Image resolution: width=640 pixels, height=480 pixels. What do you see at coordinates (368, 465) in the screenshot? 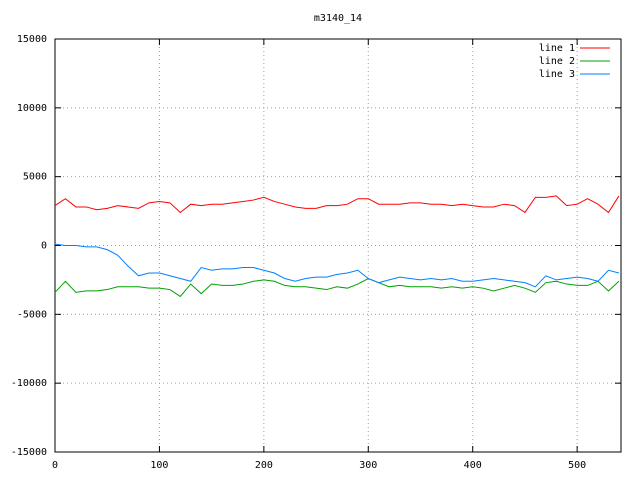
I see `x-tick-label: 300` at bounding box center [368, 465].